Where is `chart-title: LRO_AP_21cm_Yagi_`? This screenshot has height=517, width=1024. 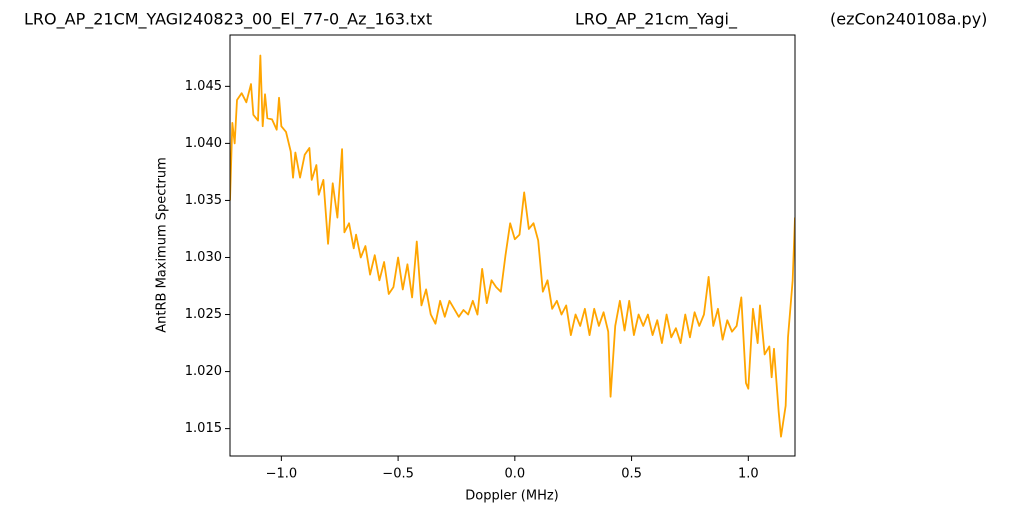 chart-title: LRO_AP_21cm_Yagi_ is located at coordinates (656, 20).